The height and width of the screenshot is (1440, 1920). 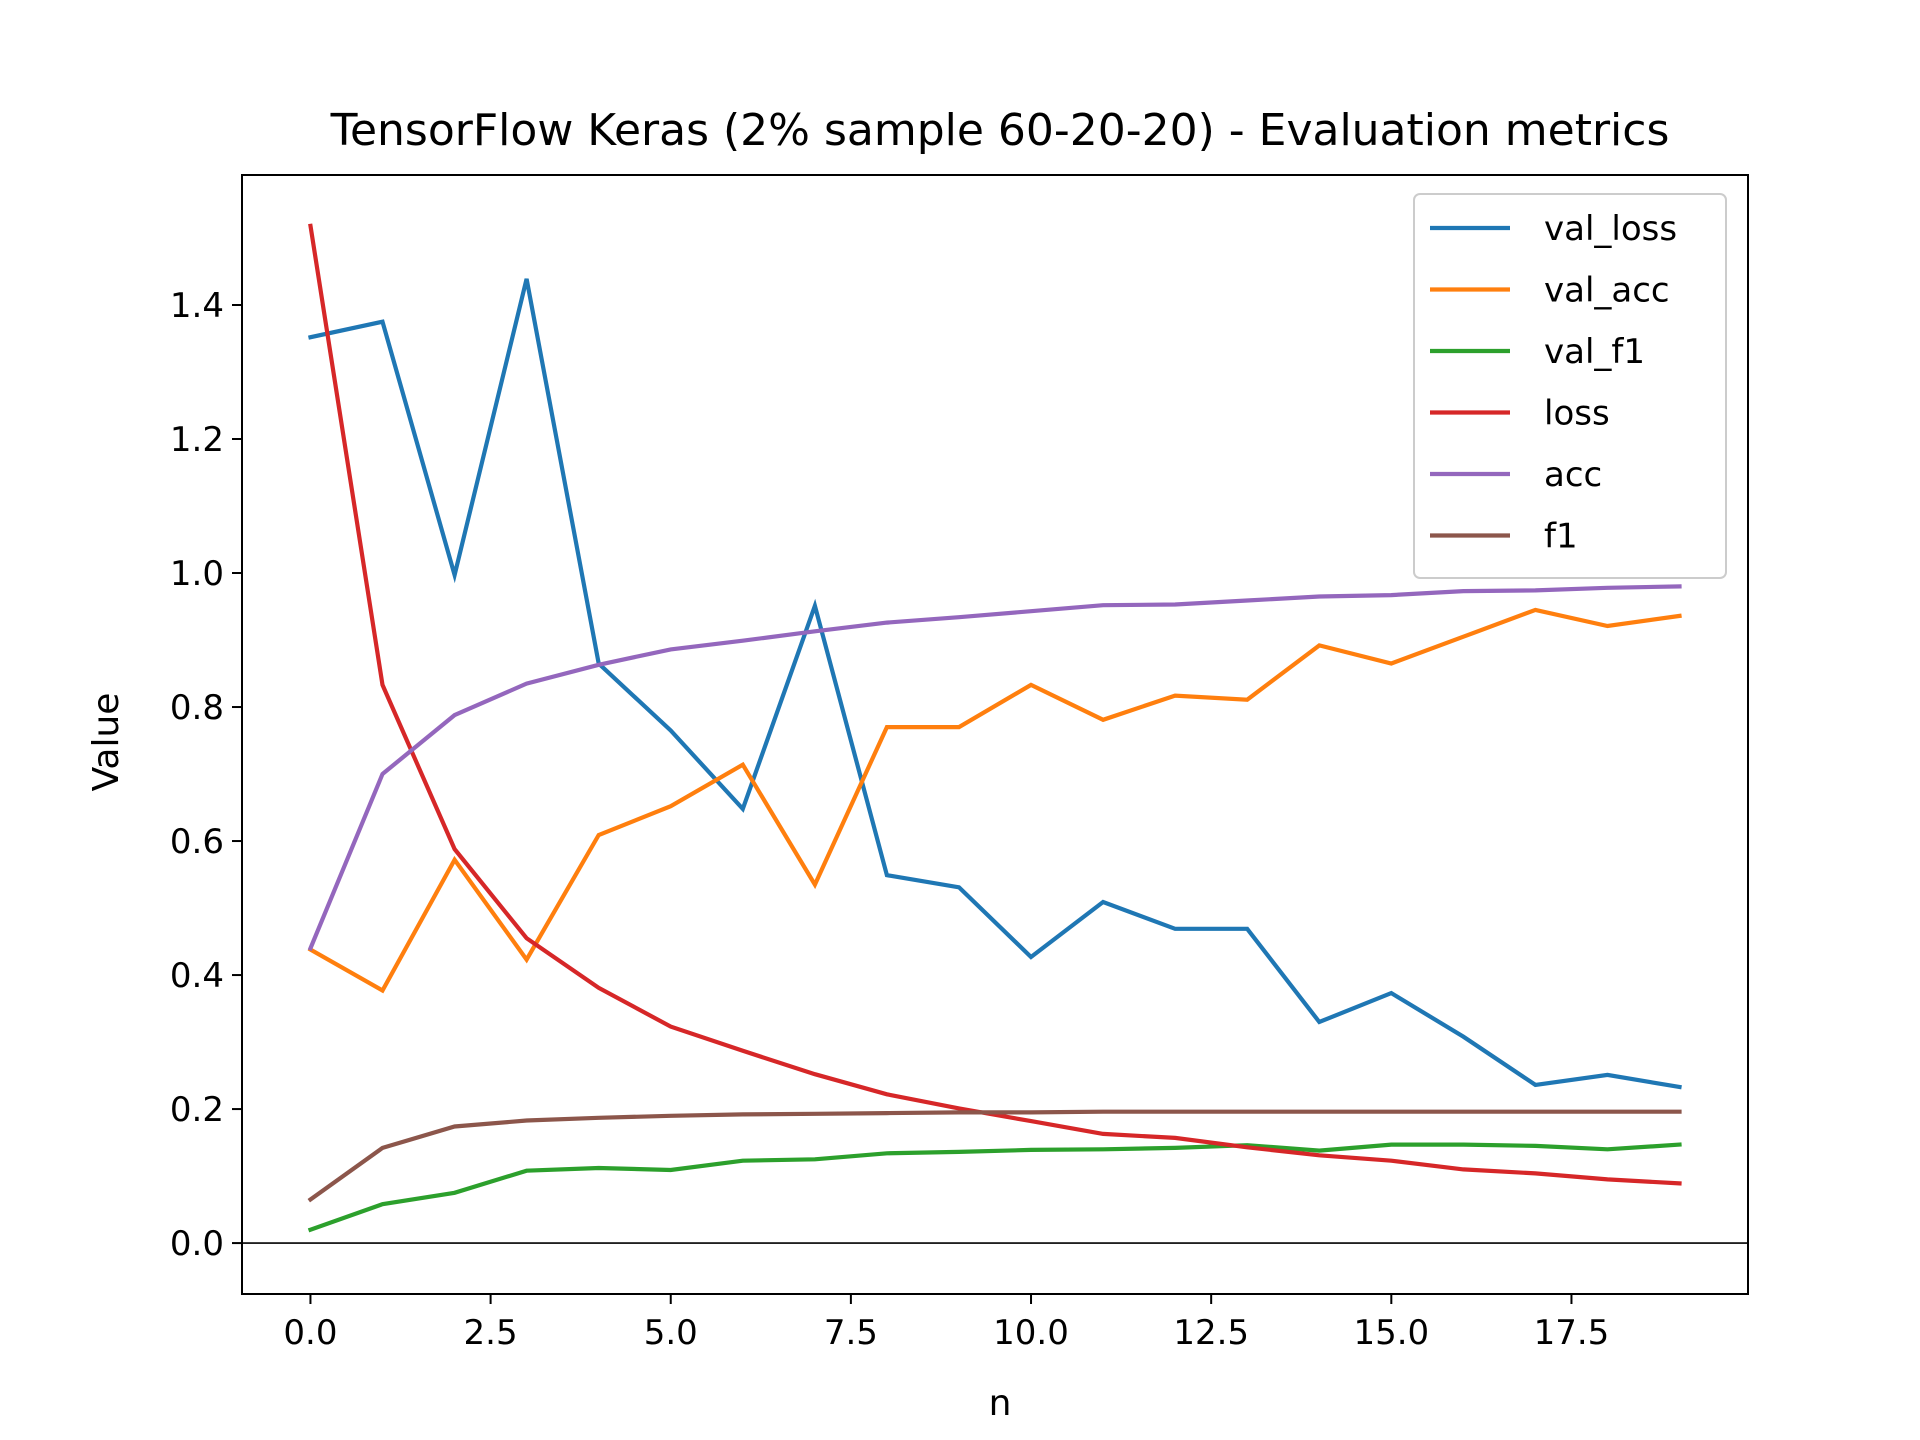 What do you see at coordinates (106, 742) in the screenshot?
I see `y-axis-label: Value` at bounding box center [106, 742].